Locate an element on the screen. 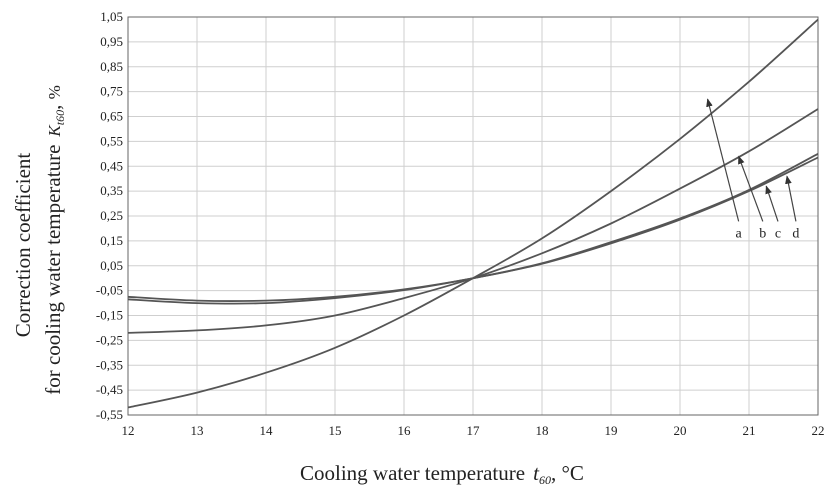  y-axis-subscript: t60 is located at coordinates (60, 117).